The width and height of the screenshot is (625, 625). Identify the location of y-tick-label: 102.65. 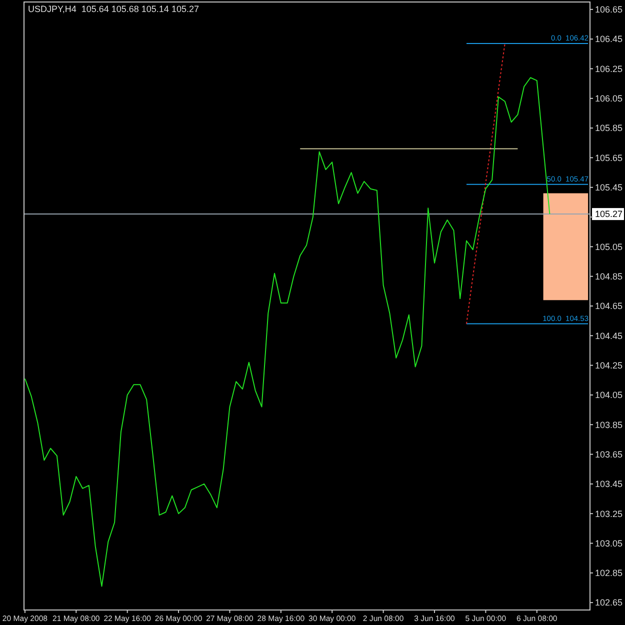
(609, 603).